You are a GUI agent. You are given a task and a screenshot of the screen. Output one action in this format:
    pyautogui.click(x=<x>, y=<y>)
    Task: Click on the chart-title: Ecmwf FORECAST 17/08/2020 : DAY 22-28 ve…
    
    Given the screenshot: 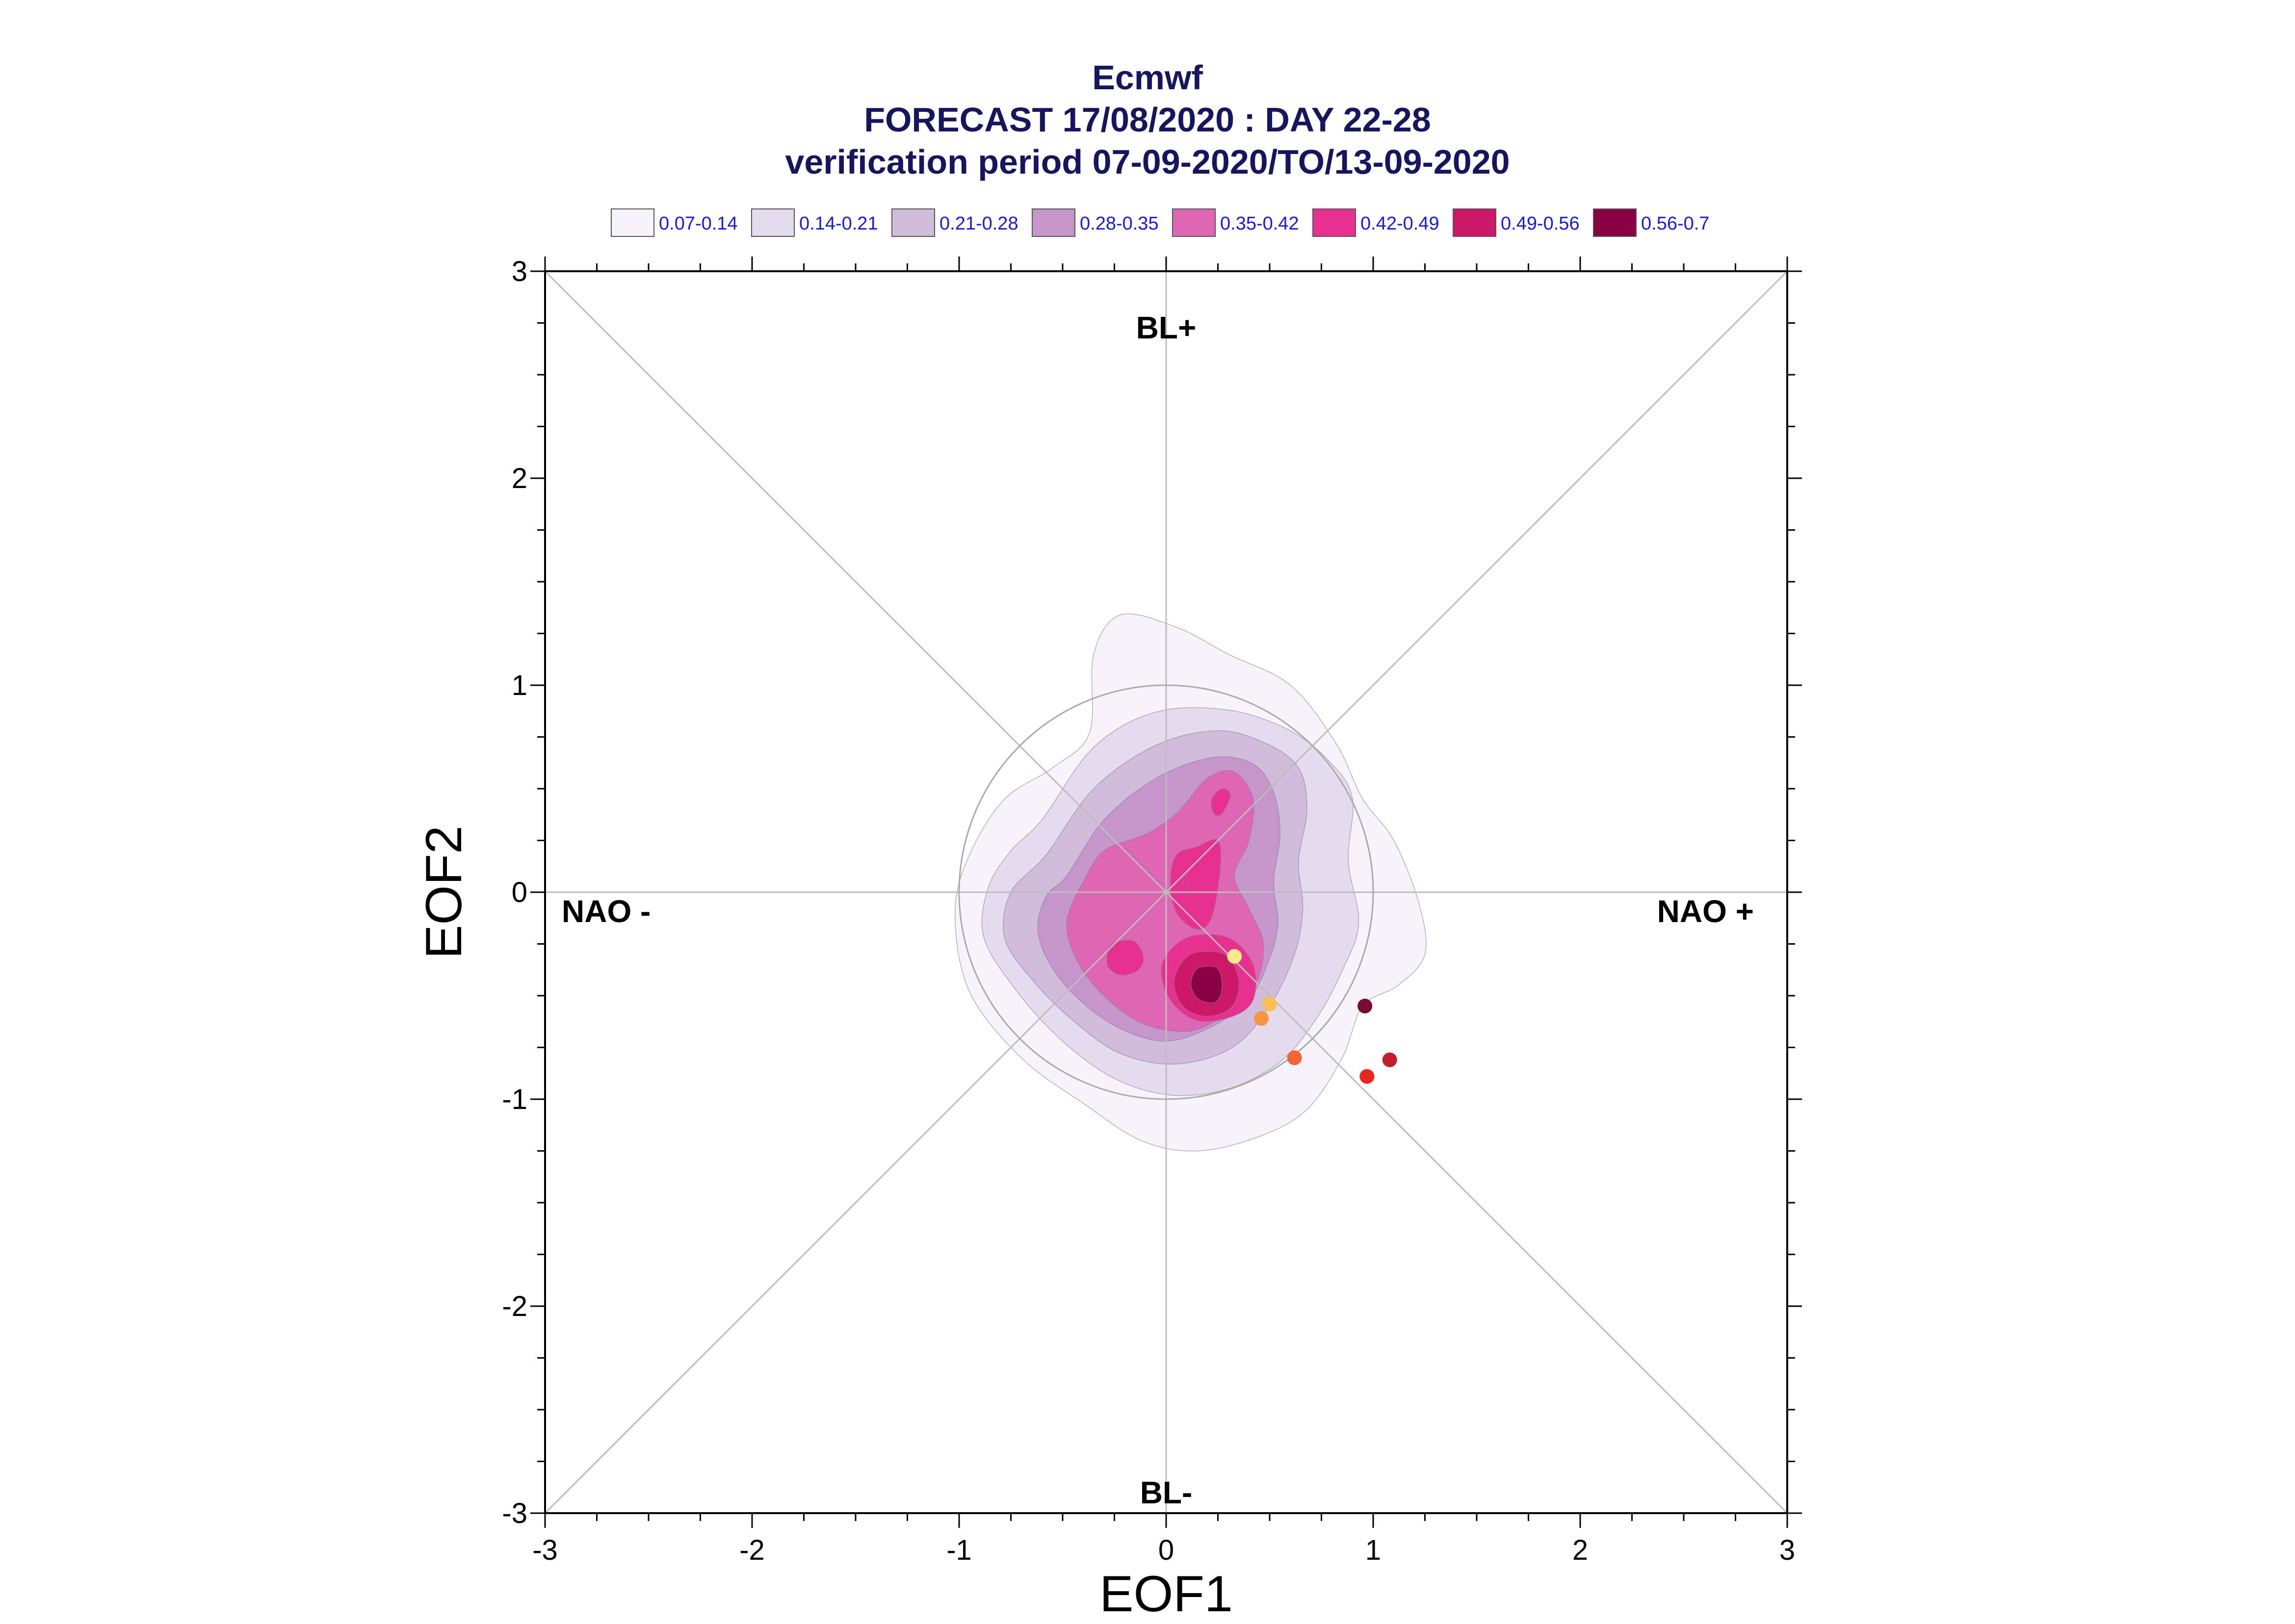 What is the action you would take?
    pyautogui.click(x=1147, y=119)
    